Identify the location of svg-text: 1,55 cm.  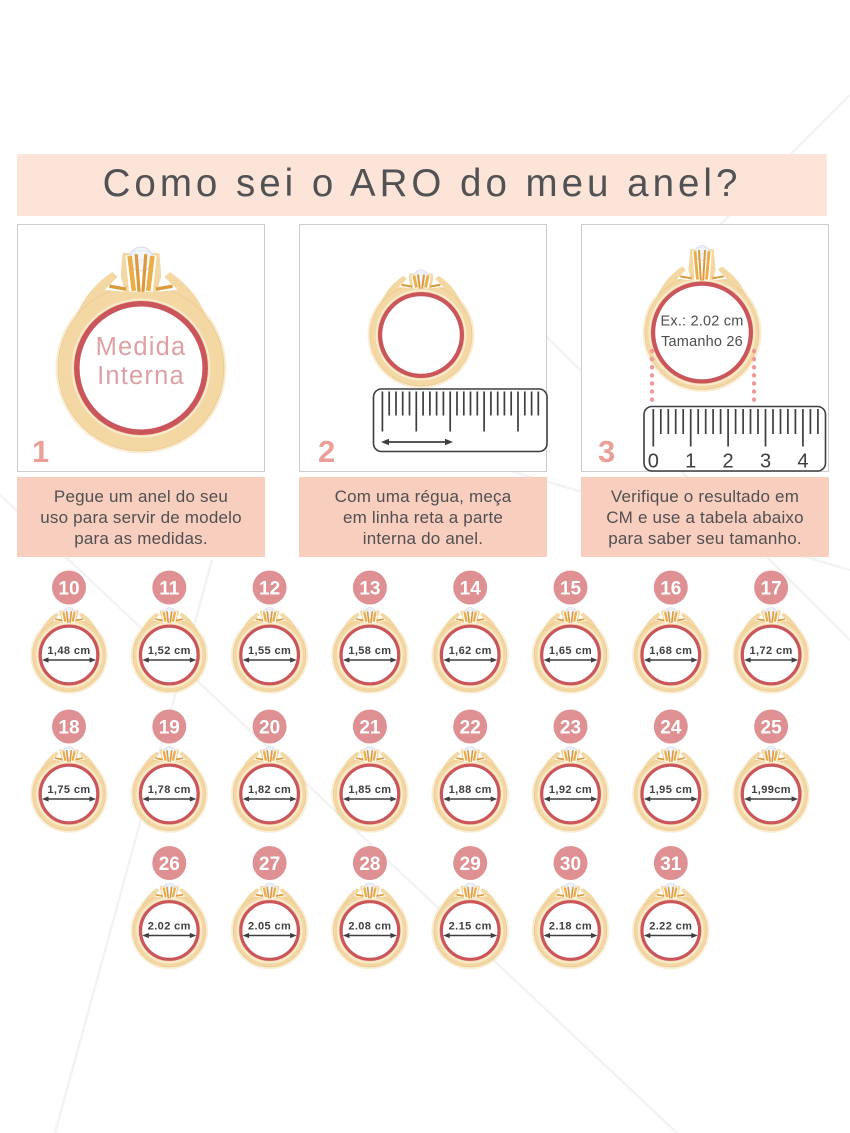
(269, 651).